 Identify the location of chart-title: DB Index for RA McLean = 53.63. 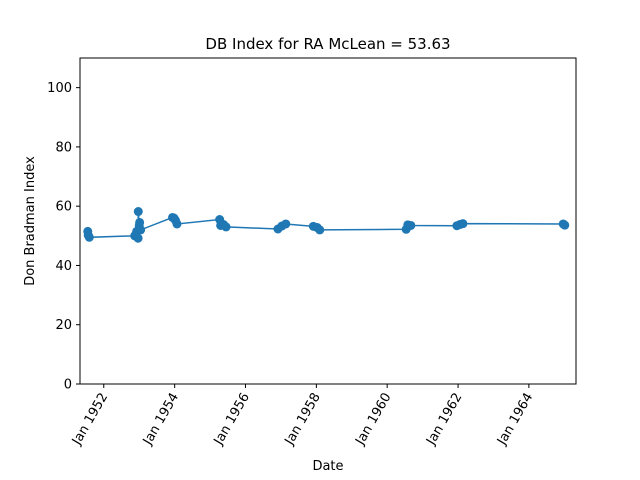
(327, 44).